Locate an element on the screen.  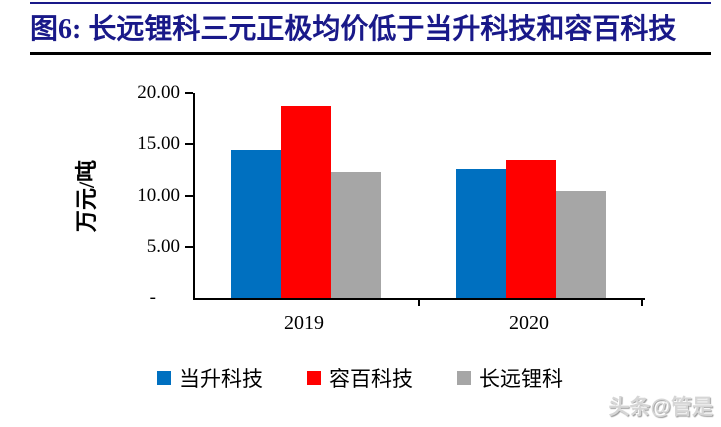
x-axis-label-2020: 2020 is located at coordinates (529, 323).